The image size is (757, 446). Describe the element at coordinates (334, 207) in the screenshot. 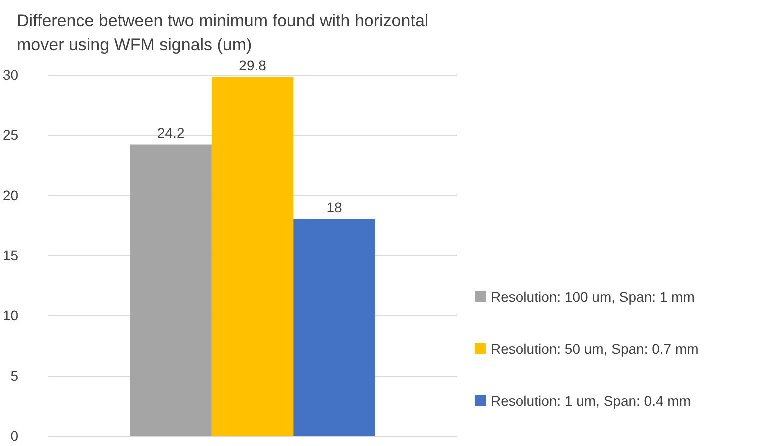

I see `data-label: 18` at that location.